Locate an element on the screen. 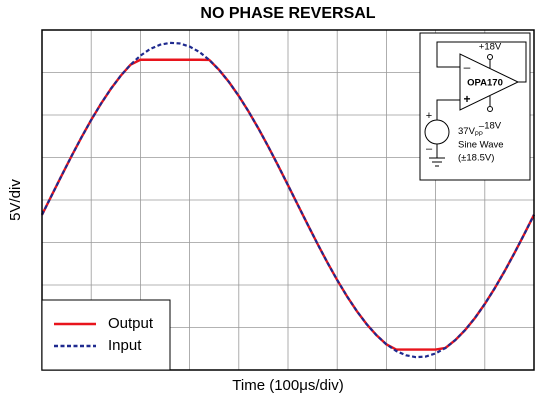 Image resolution: width=535 pixels, height=400 pixels. legend-box is located at coordinates (106, 335).